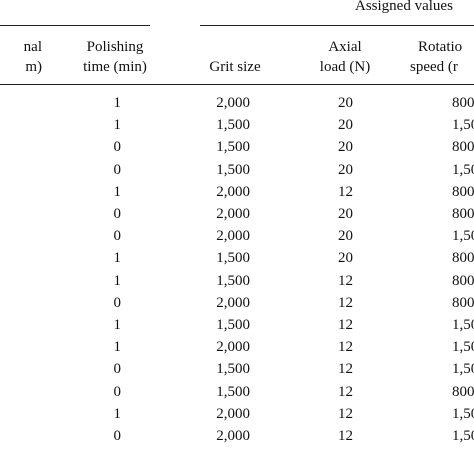  What do you see at coordinates (75, 25) in the screenshot?
I see `top-rule-left` at bounding box center [75, 25].